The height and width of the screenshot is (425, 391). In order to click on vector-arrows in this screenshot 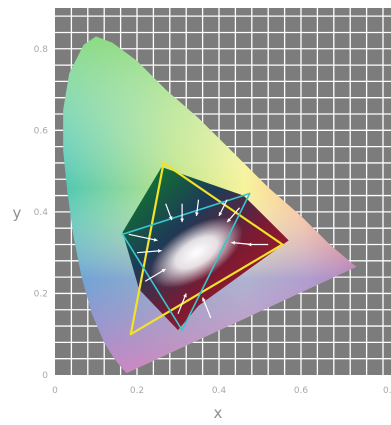, I will do `click(198, 259)`.